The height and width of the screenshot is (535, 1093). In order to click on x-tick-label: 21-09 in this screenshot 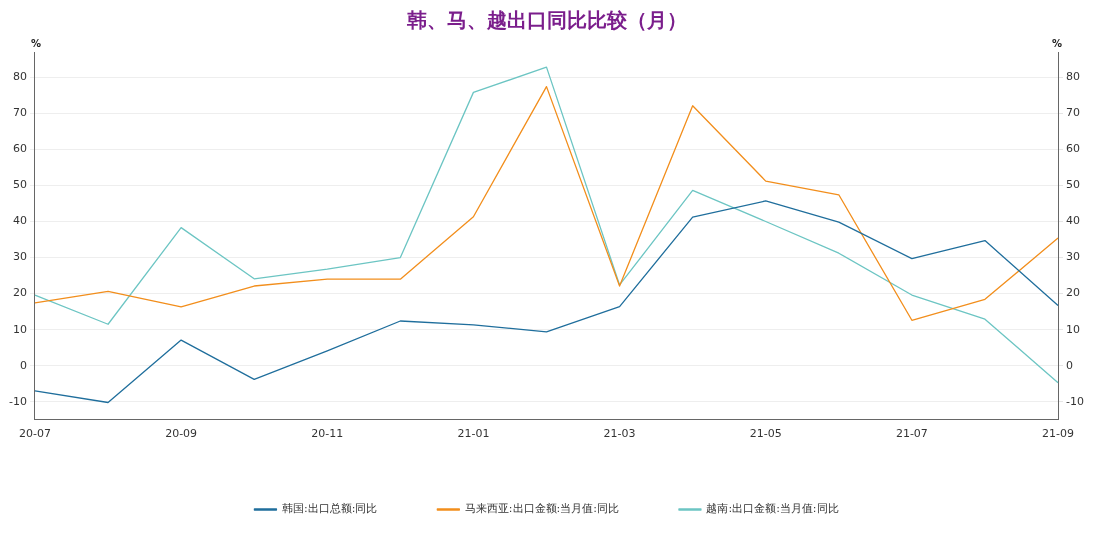, I will do `click(1058, 434)`.